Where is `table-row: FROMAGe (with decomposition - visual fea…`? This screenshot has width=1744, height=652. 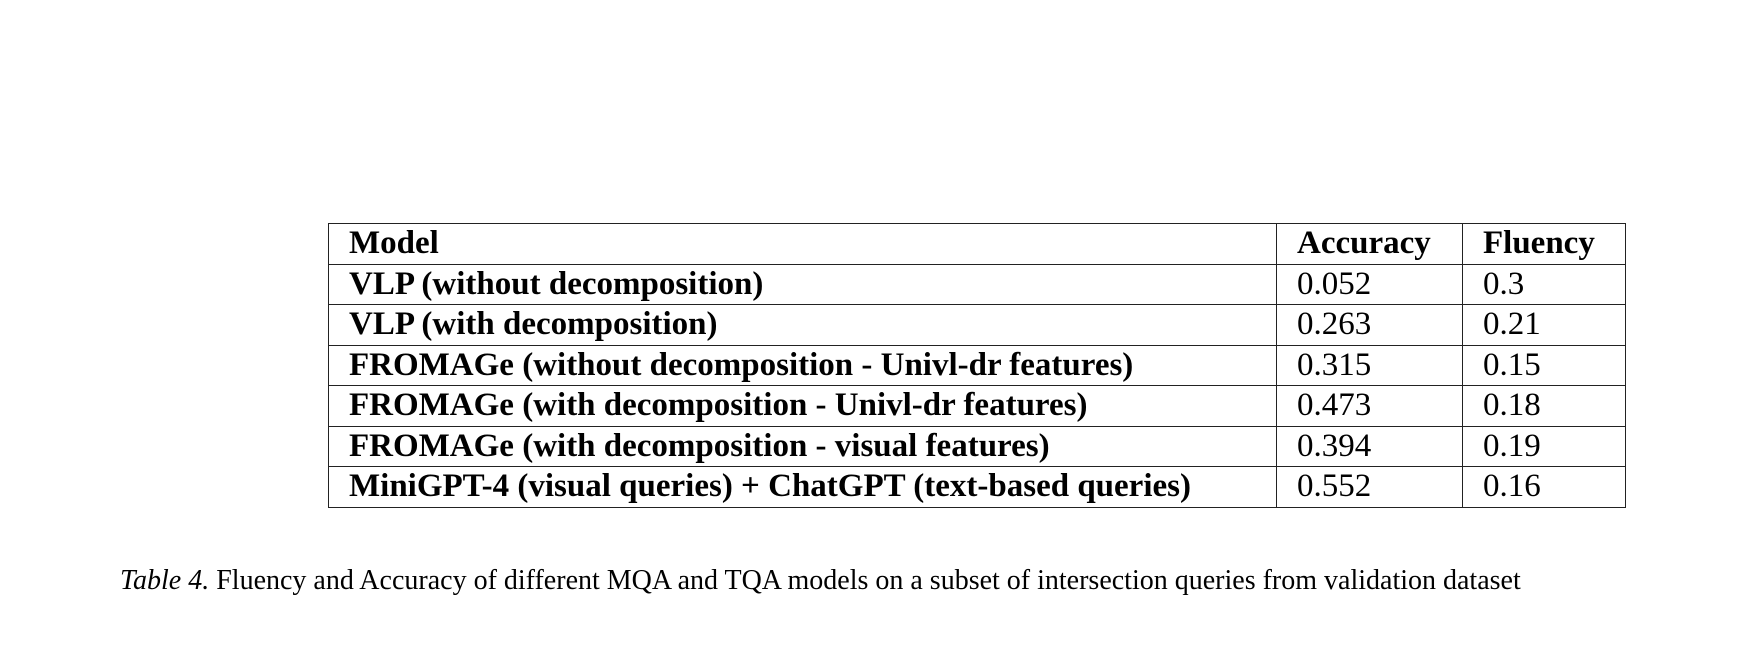
table-row: FROMAGe (with decomposition - visual fea… is located at coordinates (977, 446).